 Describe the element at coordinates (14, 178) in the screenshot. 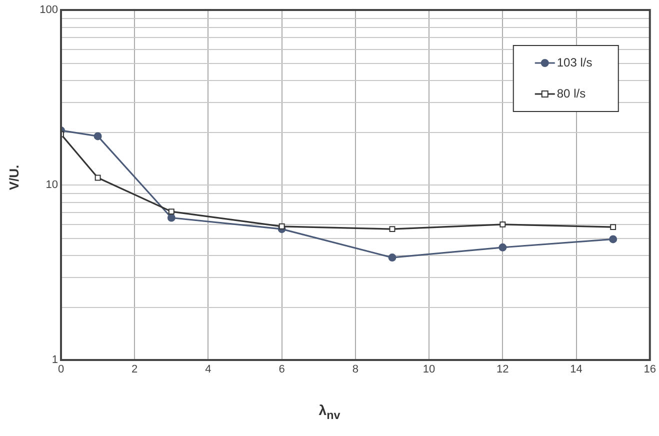

I see `y-axis-title: V/U.` at that location.